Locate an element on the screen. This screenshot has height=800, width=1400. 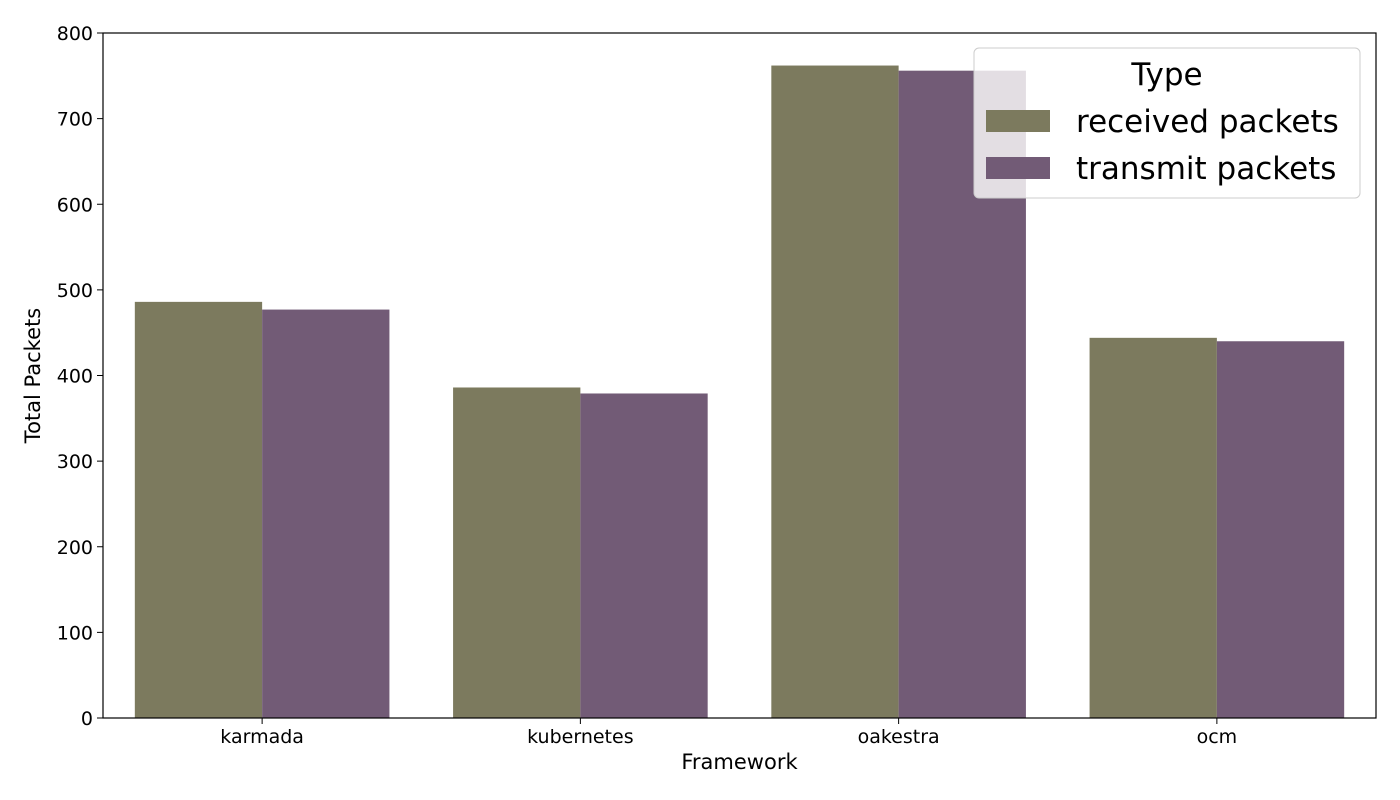
y-tick-label: 400 is located at coordinates (75, 377).